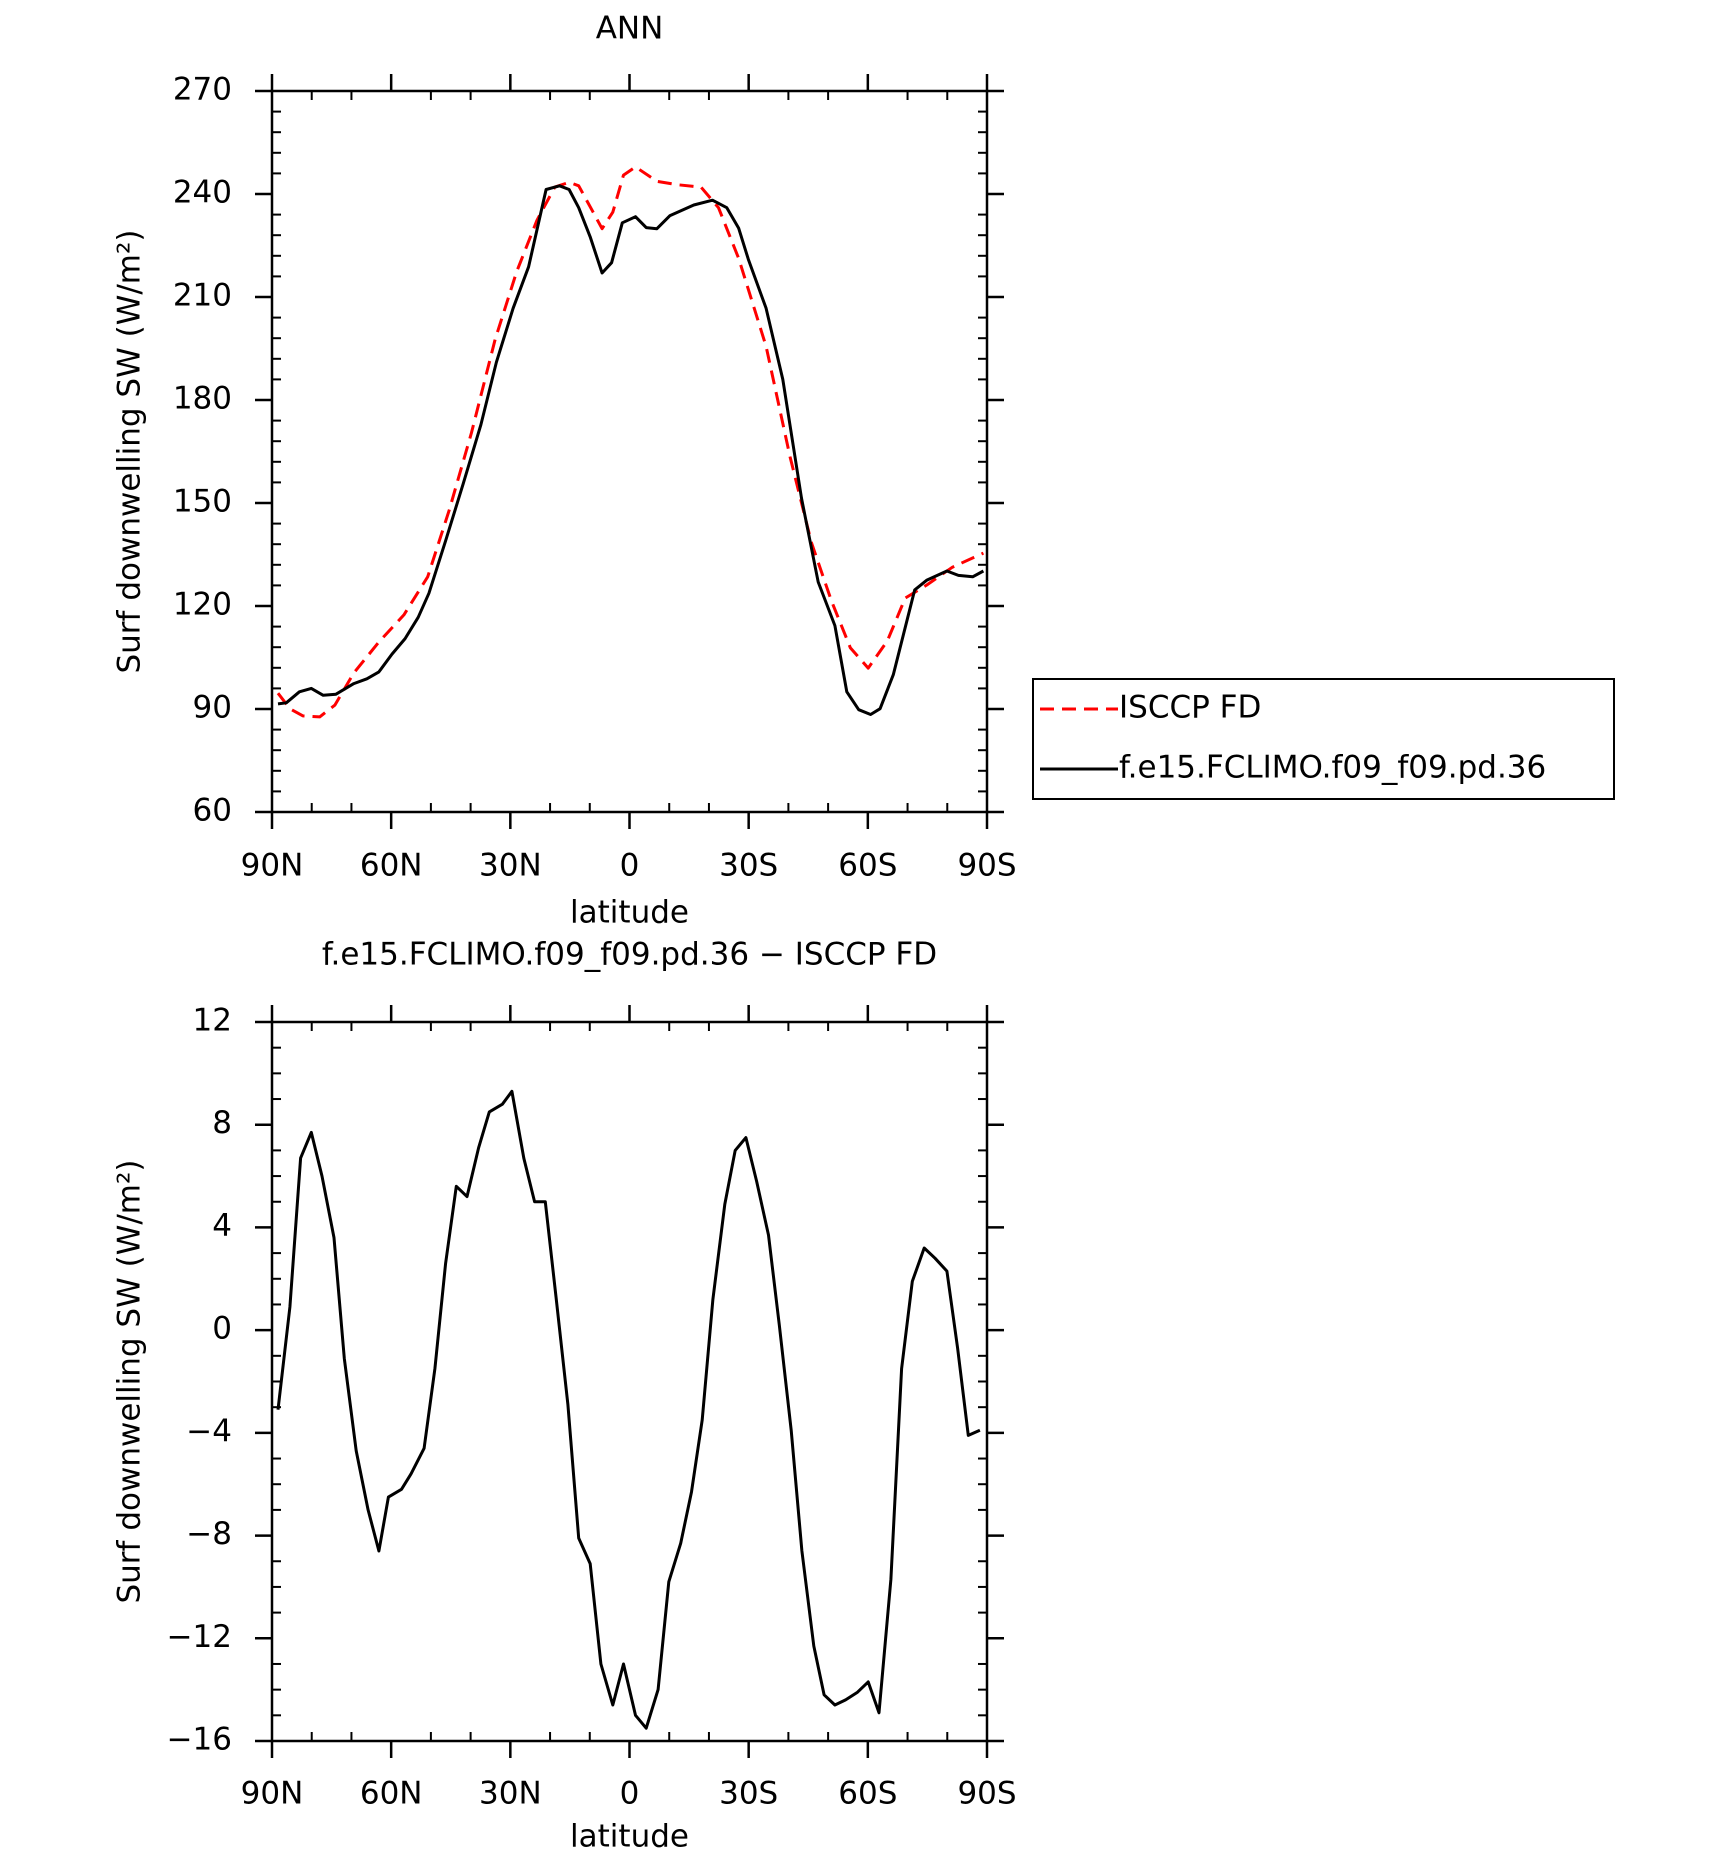  Describe the element at coordinates (202, 502) in the screenshot. I see `y-tick-label: 150` at that location.